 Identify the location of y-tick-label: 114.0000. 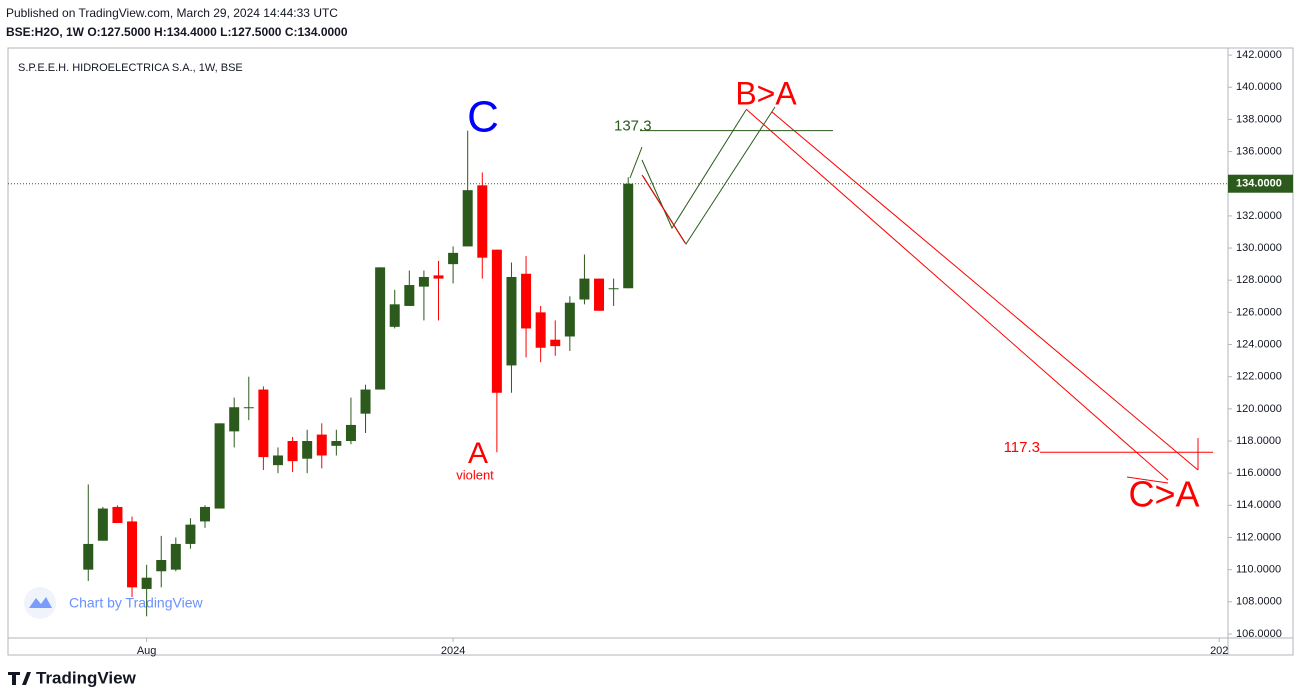
(1258, 505).